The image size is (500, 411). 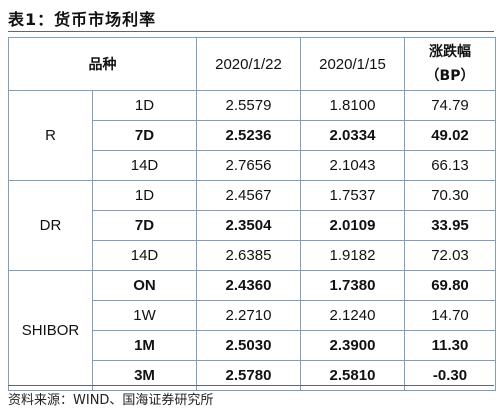 I want to click on table-row: 14D 2.6385 1.9182 72.03, so click(x=252, y=255).